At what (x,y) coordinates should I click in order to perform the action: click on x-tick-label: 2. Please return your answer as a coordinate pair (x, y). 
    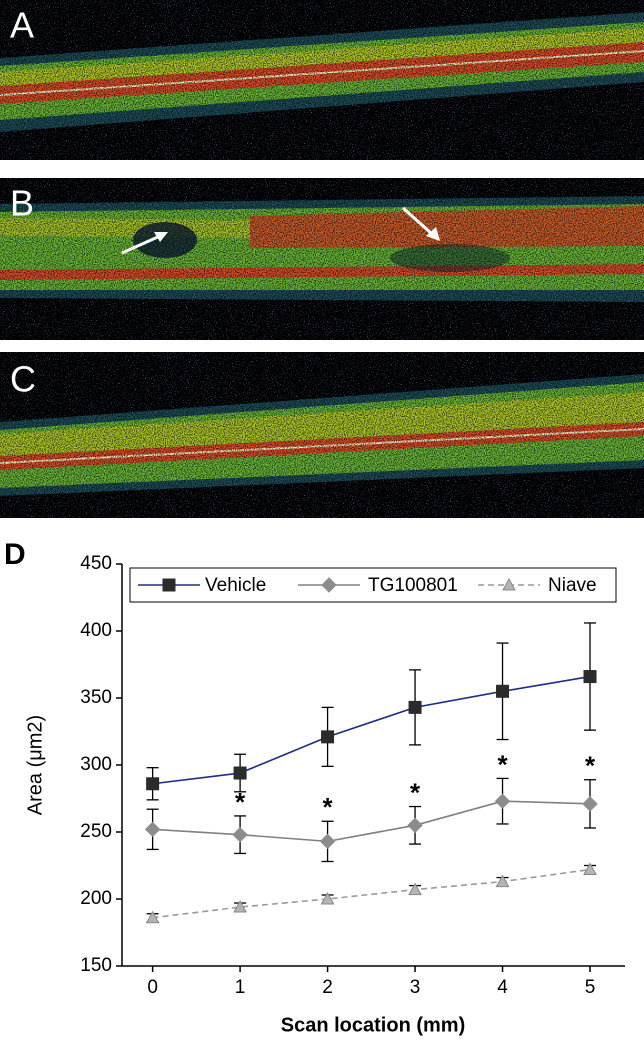
    Looking at the image, I should click on (327, 987).